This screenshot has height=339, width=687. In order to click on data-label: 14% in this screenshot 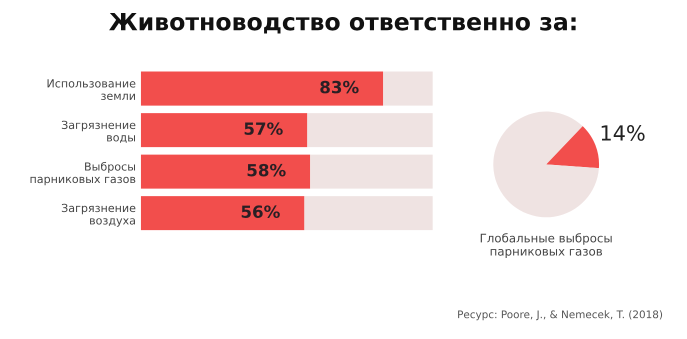, I will do `click(623, 133)`.